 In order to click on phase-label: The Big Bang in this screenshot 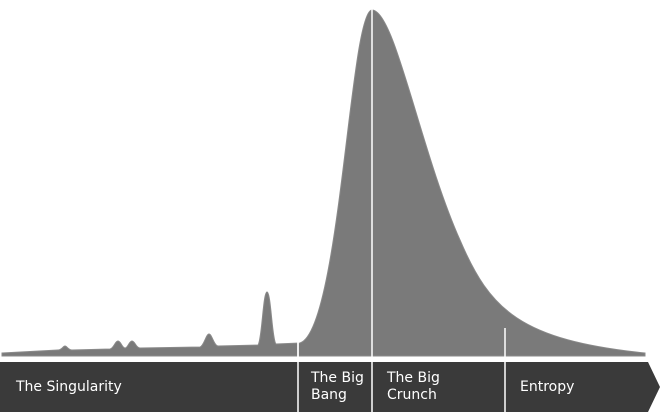, I will do `click(337, 386)`.